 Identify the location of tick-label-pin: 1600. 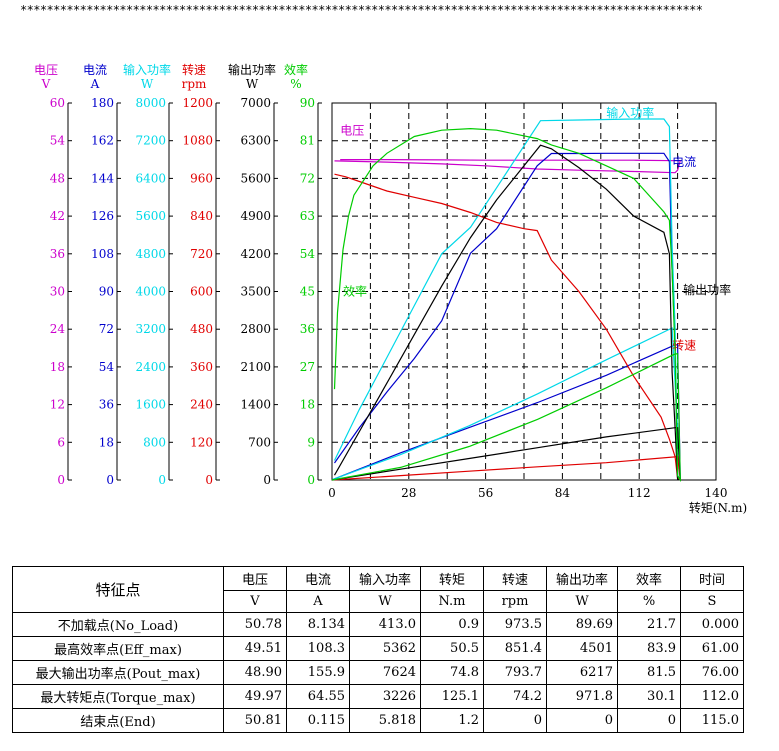
(150, 405).